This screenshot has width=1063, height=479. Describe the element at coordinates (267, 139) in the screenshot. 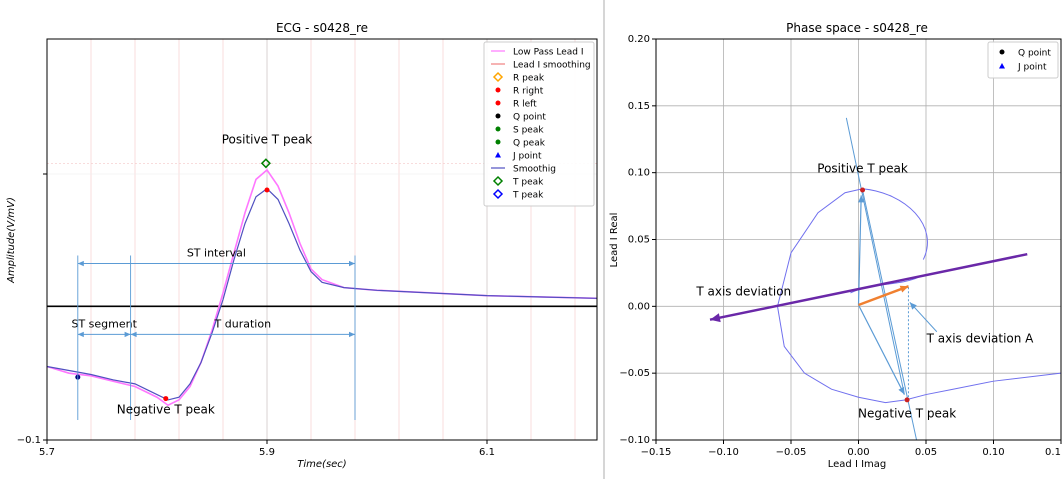

I see `annotation-0: Positive T peak` at that location.